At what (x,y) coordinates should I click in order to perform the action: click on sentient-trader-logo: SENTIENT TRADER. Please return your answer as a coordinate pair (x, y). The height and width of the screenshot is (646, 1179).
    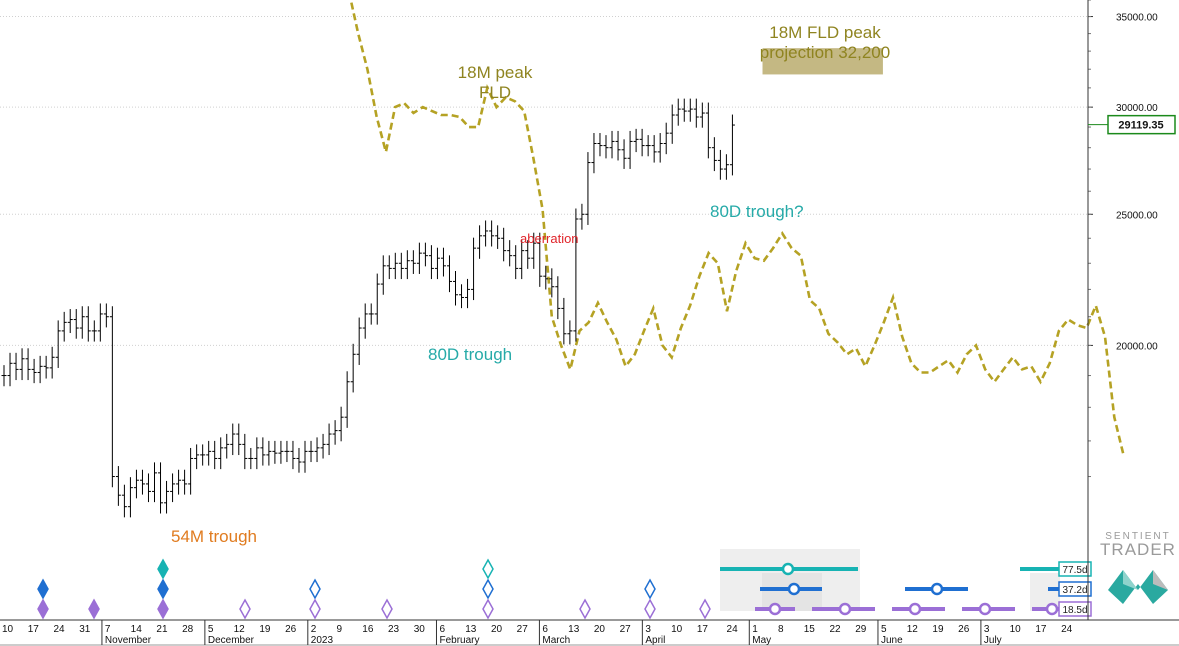
    Looking at the image, I should click on (1138, 571).